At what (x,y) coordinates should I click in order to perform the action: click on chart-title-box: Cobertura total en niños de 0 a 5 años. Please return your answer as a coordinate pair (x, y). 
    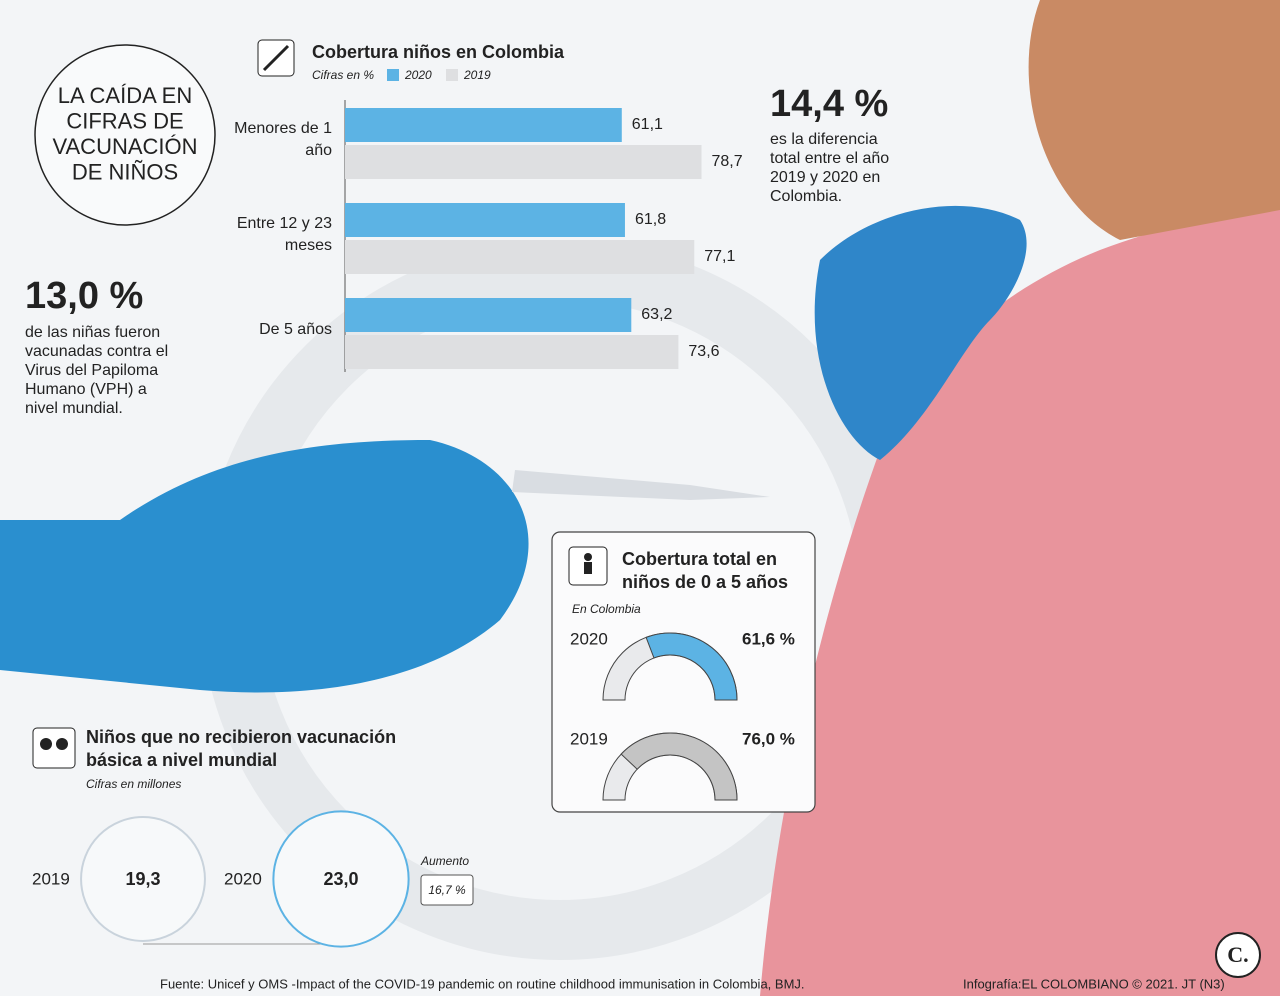
    Looking at the image, I should click on (705, 570).